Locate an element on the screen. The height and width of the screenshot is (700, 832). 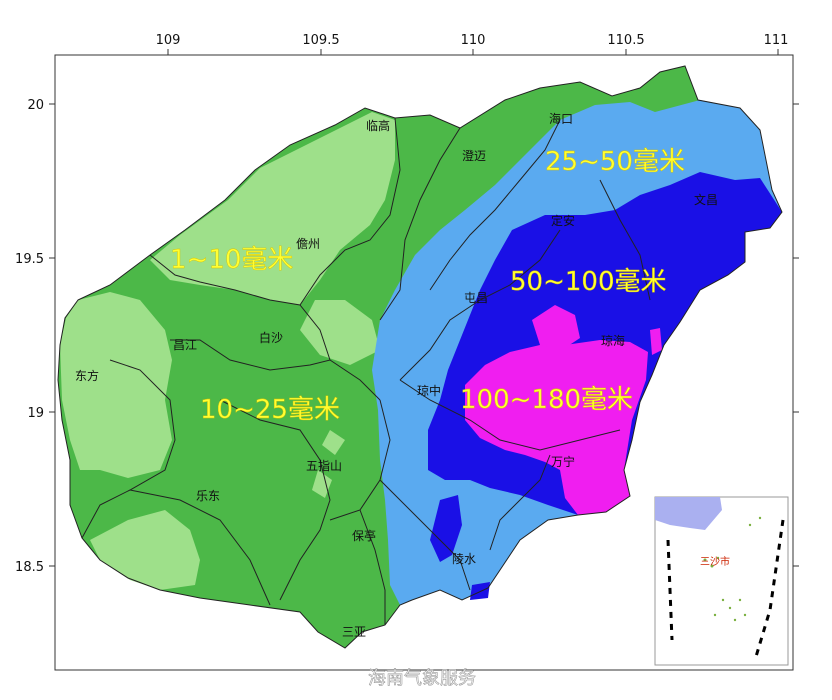
city-label: 琼中 is located at coordinates (429, 390).